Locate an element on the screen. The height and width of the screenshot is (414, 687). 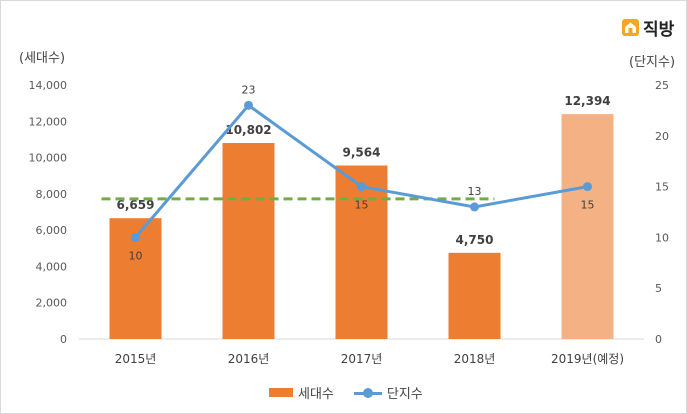
left-tick-label: 2,000 is located at coordinates (52, 303).